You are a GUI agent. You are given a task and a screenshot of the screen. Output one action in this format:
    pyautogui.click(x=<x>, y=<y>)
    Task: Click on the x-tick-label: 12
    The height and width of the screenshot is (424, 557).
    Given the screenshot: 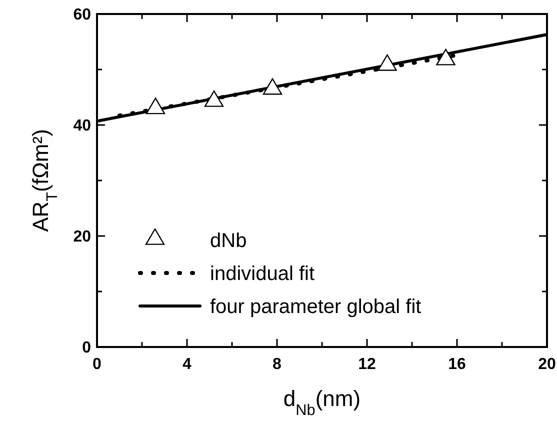 What is the action you would take?
    pyautogui.click(x=367, y=364)
    